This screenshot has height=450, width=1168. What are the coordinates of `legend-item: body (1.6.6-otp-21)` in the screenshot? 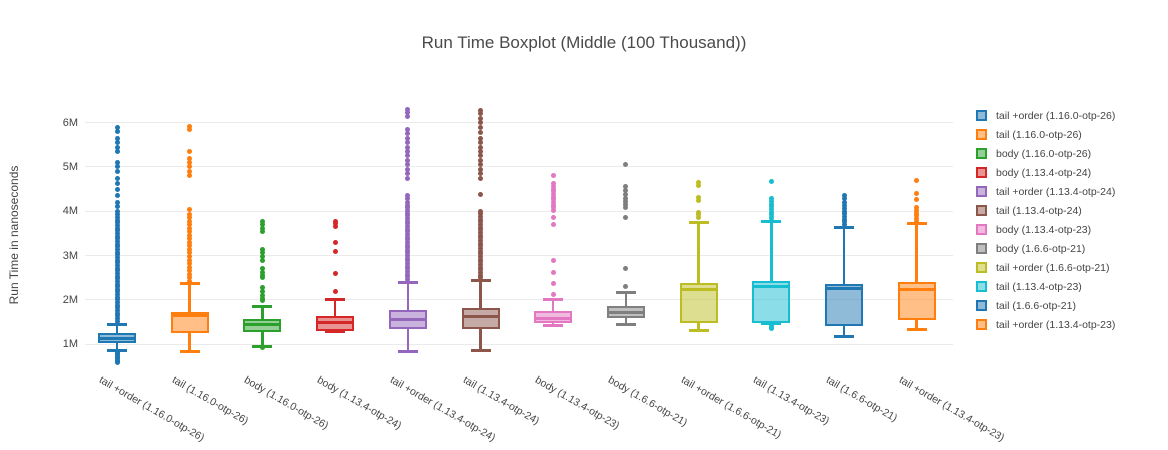 It's located at (1043, 248).